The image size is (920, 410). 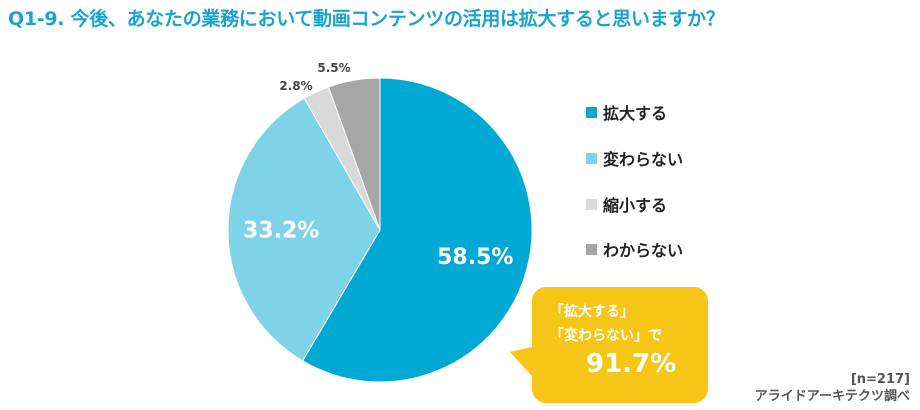 What do you see at coordinates (606, 336) in the screenshot?
I see `callout-line2: 「変わらない」で` at bounding box center [606, 336].